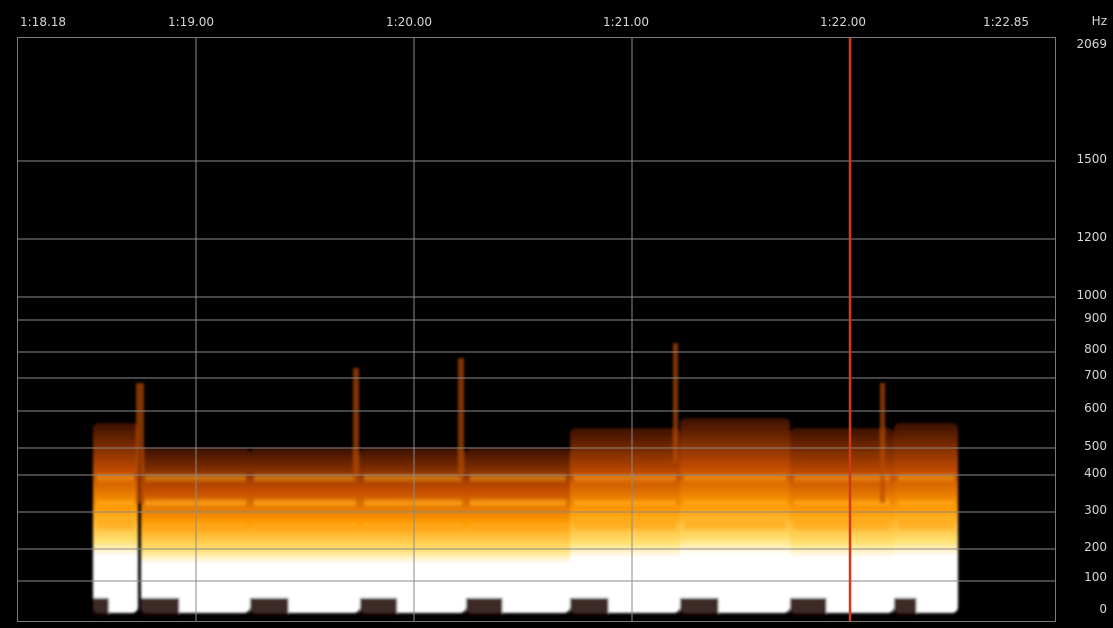 This screenshot has width=1113, height=628. What do you see at coordinates (1095, 349) in the screenshot?
I see `frequency-tick-label: 800` at bounding box center [1095, 349].